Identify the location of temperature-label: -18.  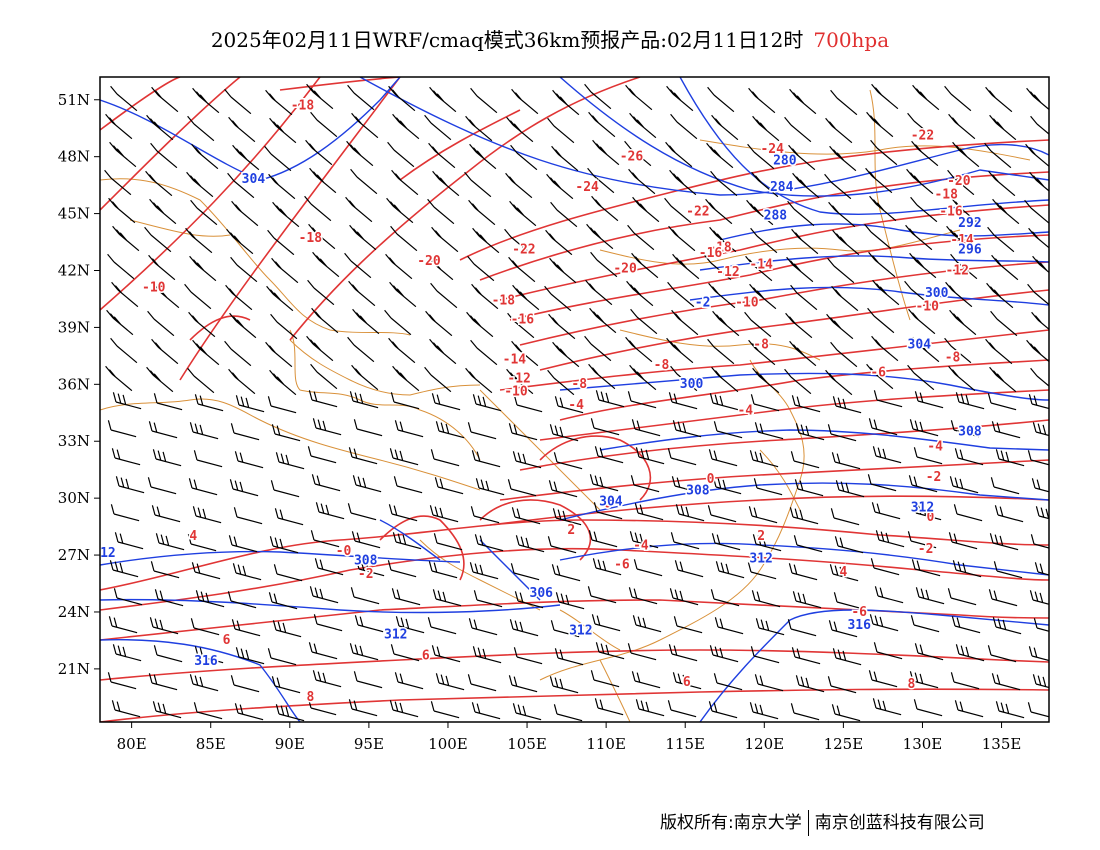
(504, 301).